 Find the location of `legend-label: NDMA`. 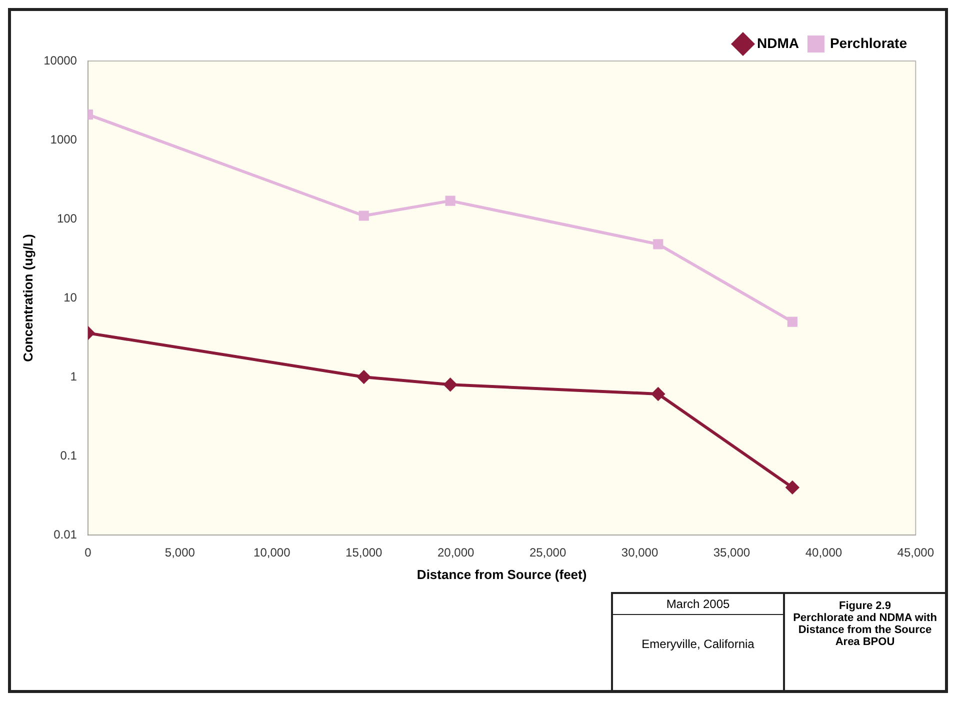

legend-label: NDMA is located at coordinates (777, 42).